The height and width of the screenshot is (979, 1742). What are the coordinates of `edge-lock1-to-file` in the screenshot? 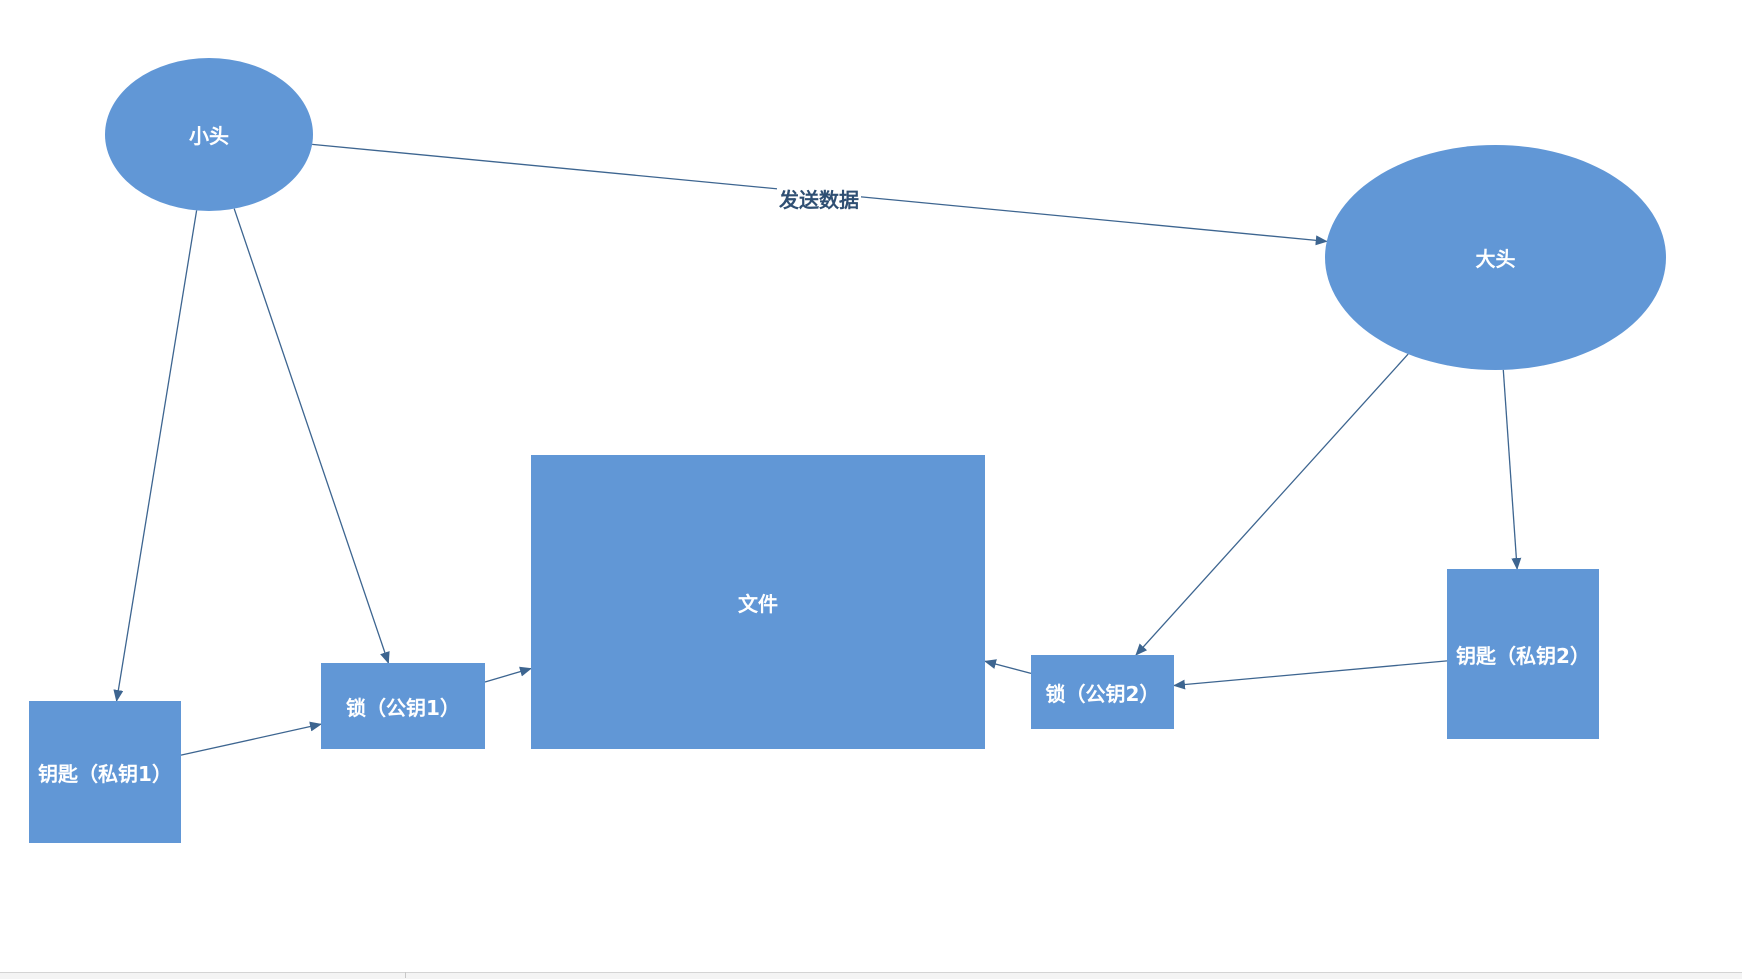 It's located at (508, 674).